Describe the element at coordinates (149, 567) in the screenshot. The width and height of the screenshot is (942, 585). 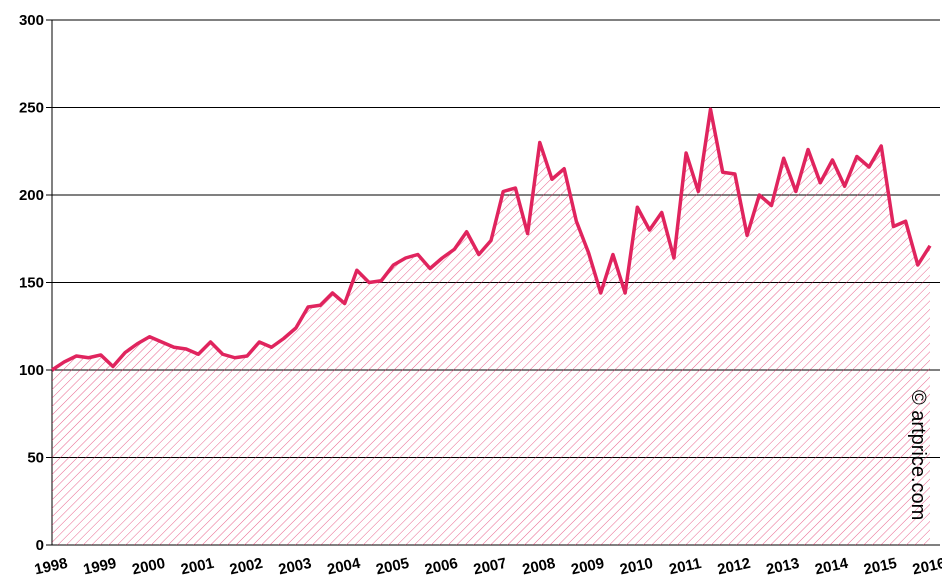
I see `x-tick-label: 2000` at that location.